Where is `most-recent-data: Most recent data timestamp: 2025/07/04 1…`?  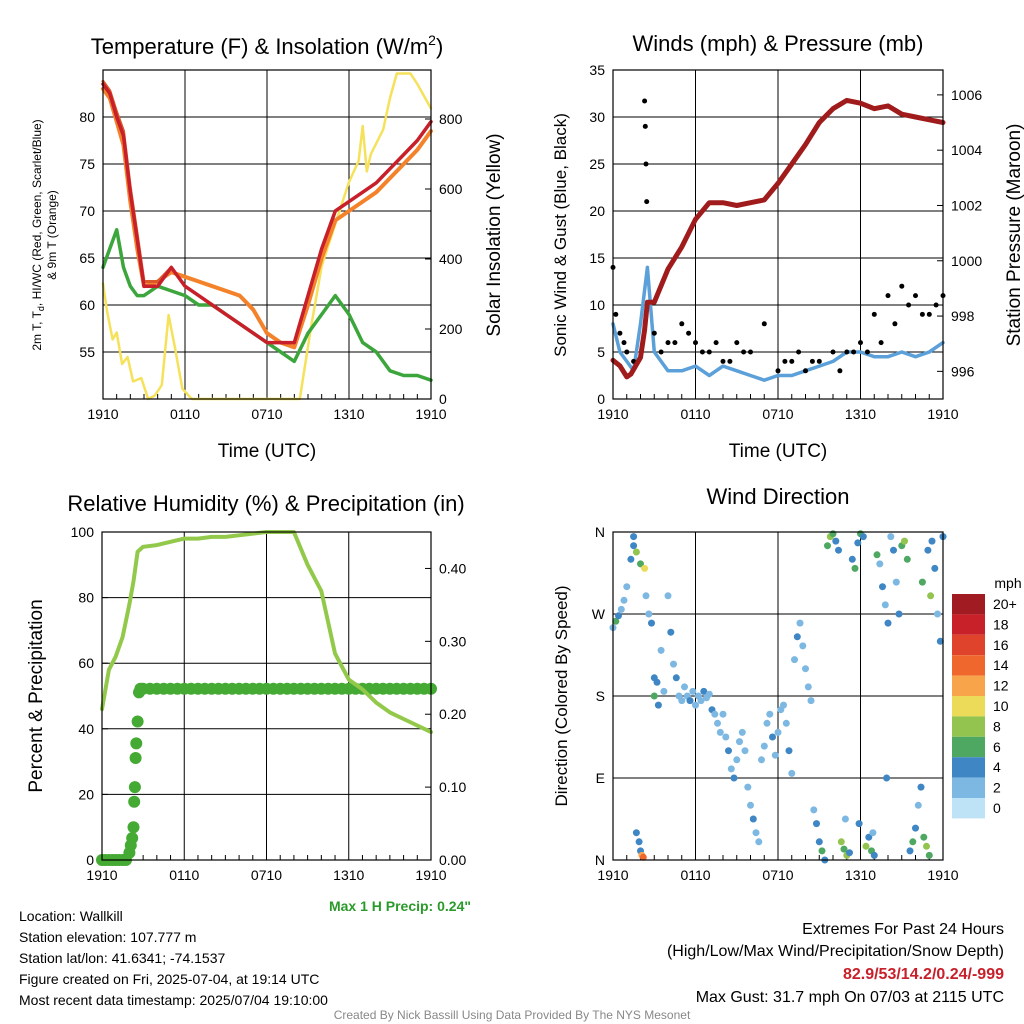
most-recent-data: Most recent data timestamp: 2025/07/04 1… is located at coordinates (173, 1000).